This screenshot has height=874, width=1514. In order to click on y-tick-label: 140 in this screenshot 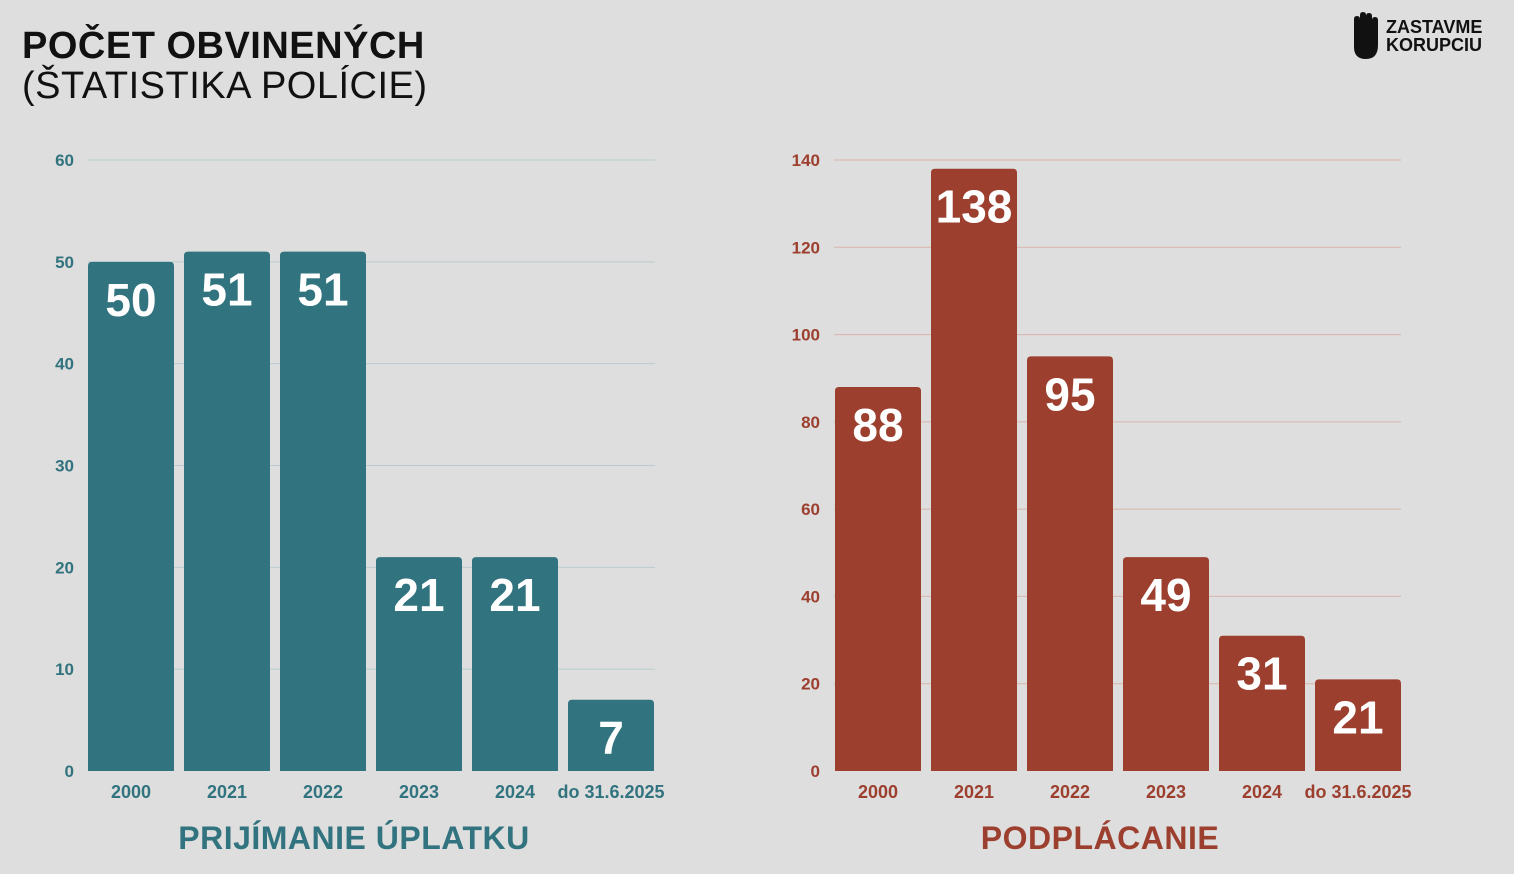, I will do `click(806, 160)`.